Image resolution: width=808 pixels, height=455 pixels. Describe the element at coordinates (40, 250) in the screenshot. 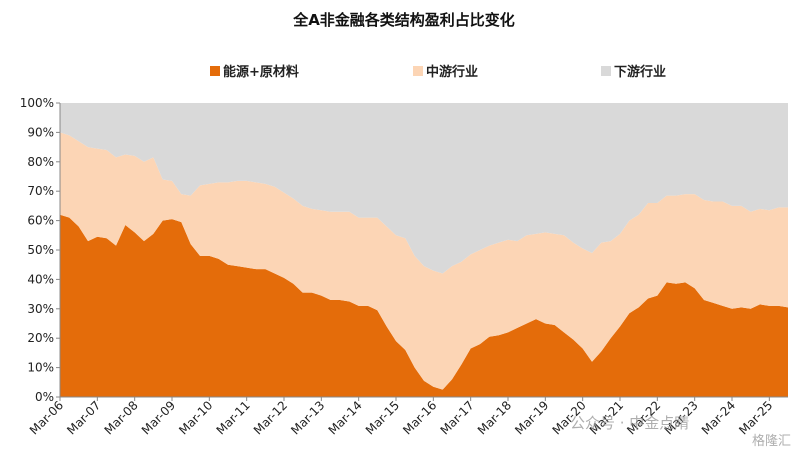

I see `y-tick-label: 50%` at that location.